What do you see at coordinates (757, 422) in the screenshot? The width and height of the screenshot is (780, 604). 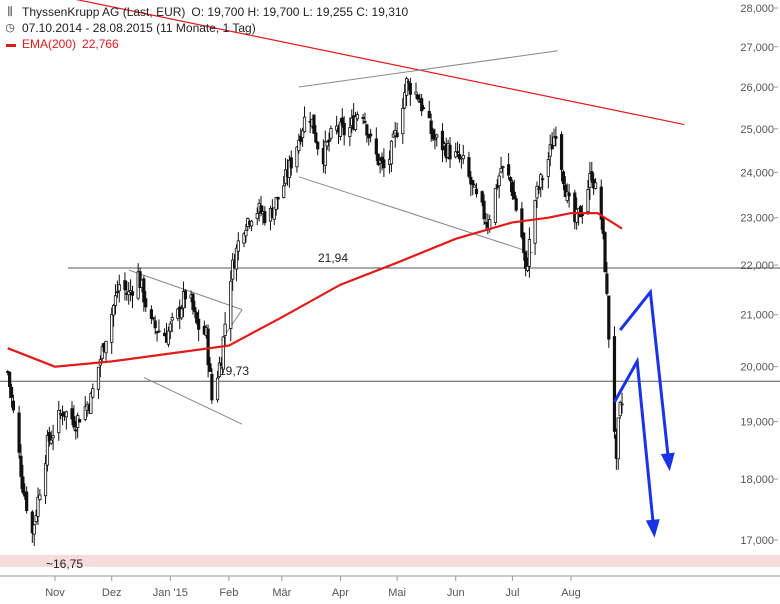 I see `y-tick-label: 19,000` at bounding box center [757, 422].